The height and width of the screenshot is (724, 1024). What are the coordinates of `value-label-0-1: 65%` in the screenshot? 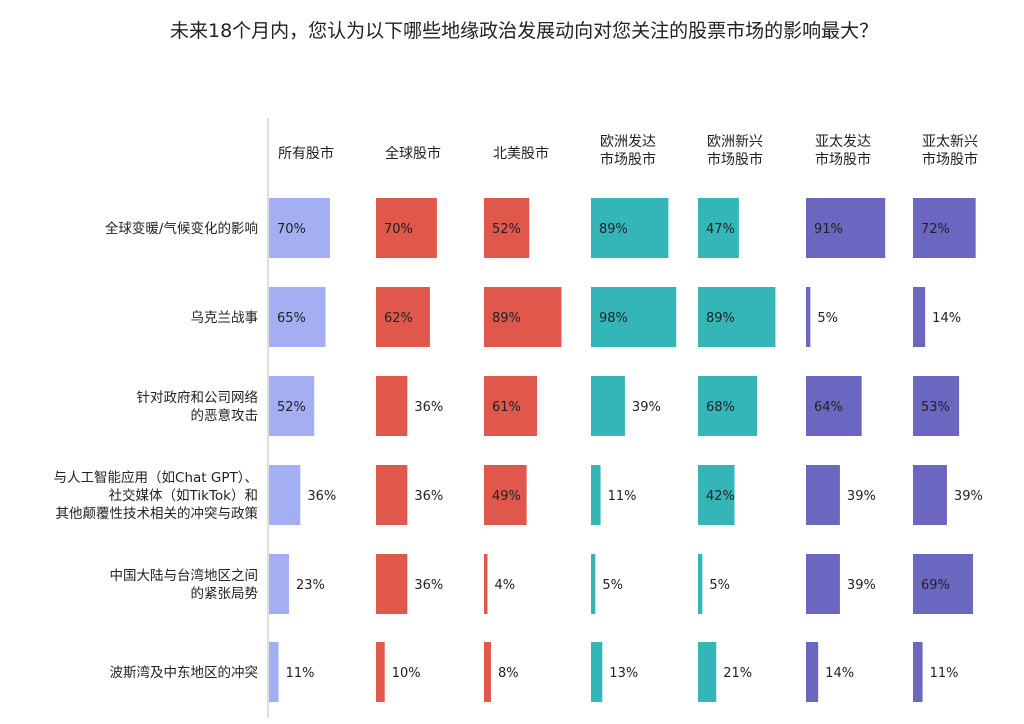 It's located at (291, 318).